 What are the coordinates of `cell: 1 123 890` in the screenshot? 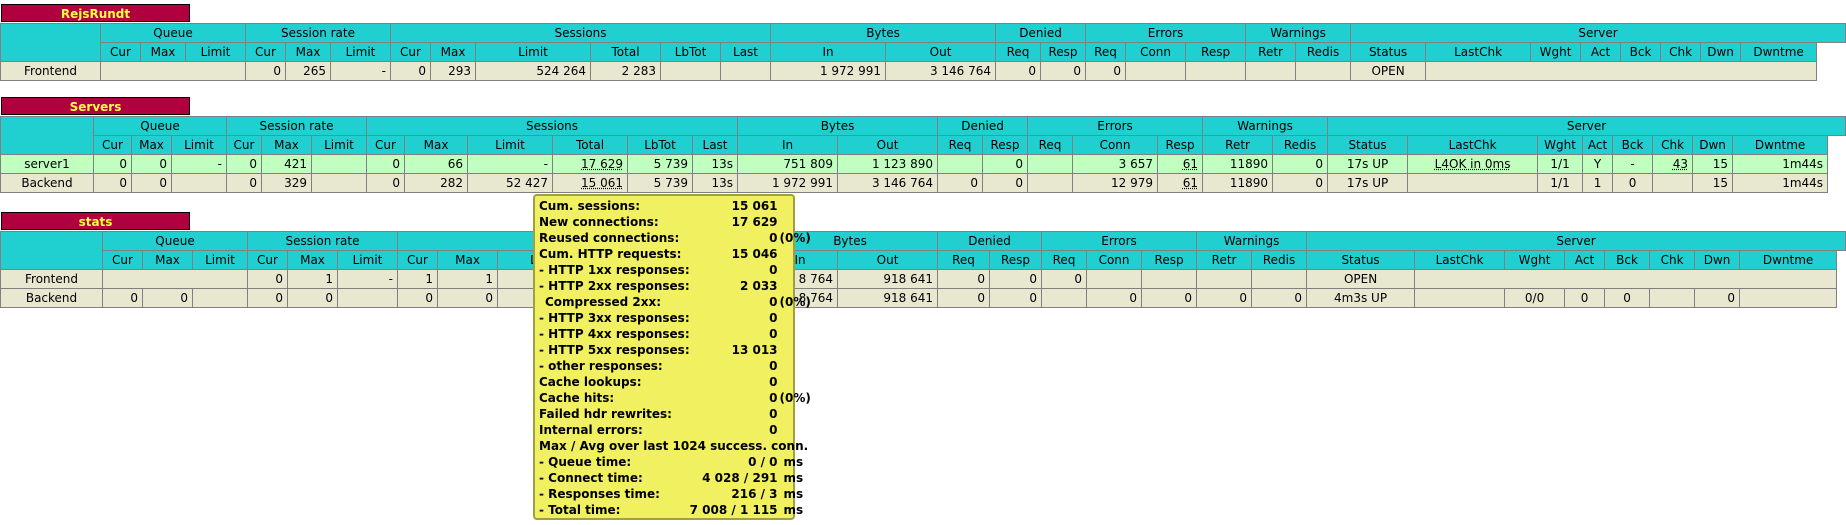 It's located at (888, 164).